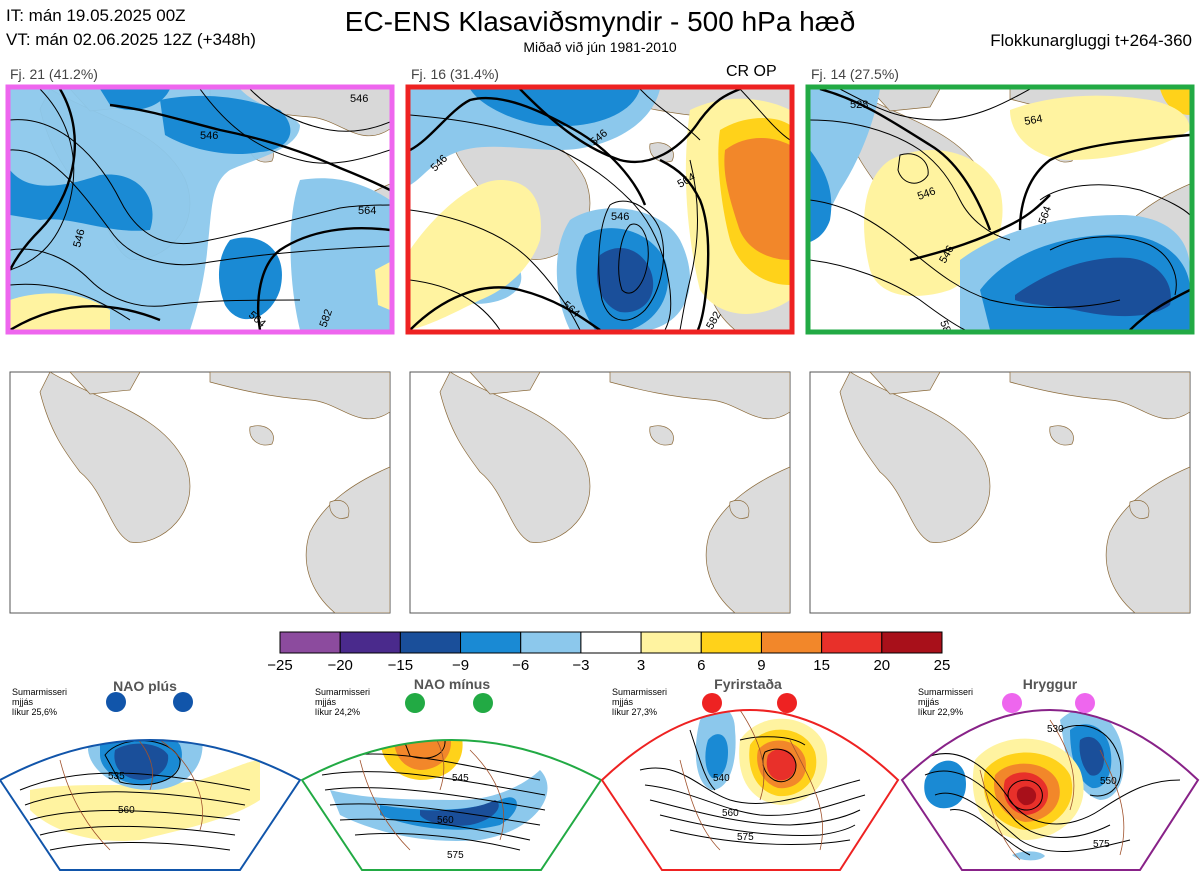  I want to click on regime-contour-label: 550, so click(1108, 781).